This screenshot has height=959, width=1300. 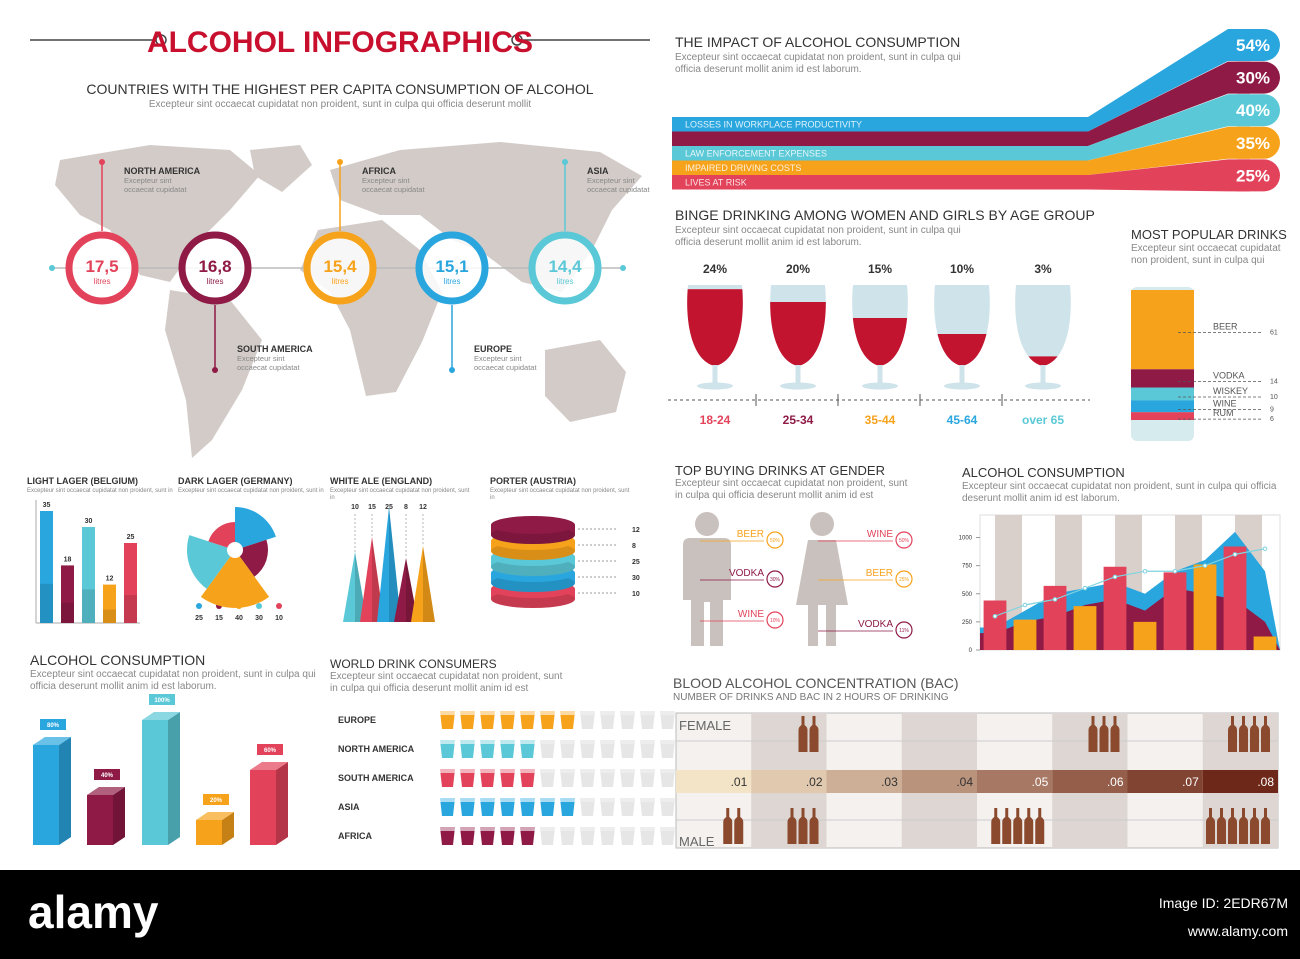 I want to click on bar-side-shade, so click(x=65, y=791).